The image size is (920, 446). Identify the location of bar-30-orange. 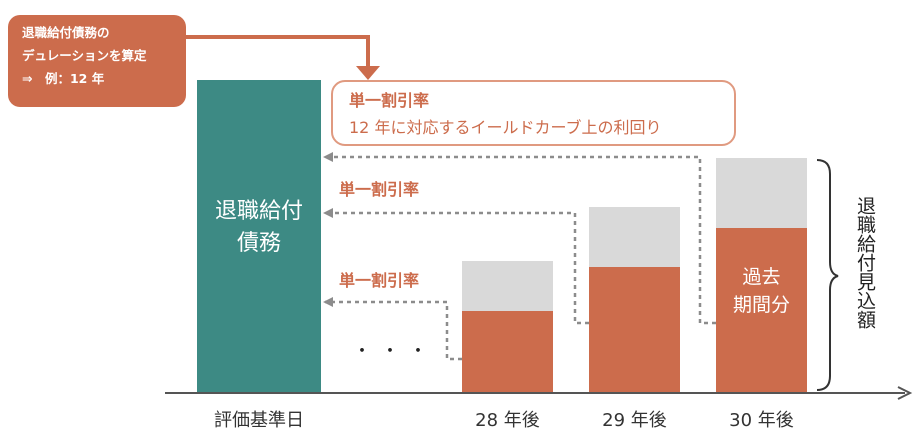
(761, 310).